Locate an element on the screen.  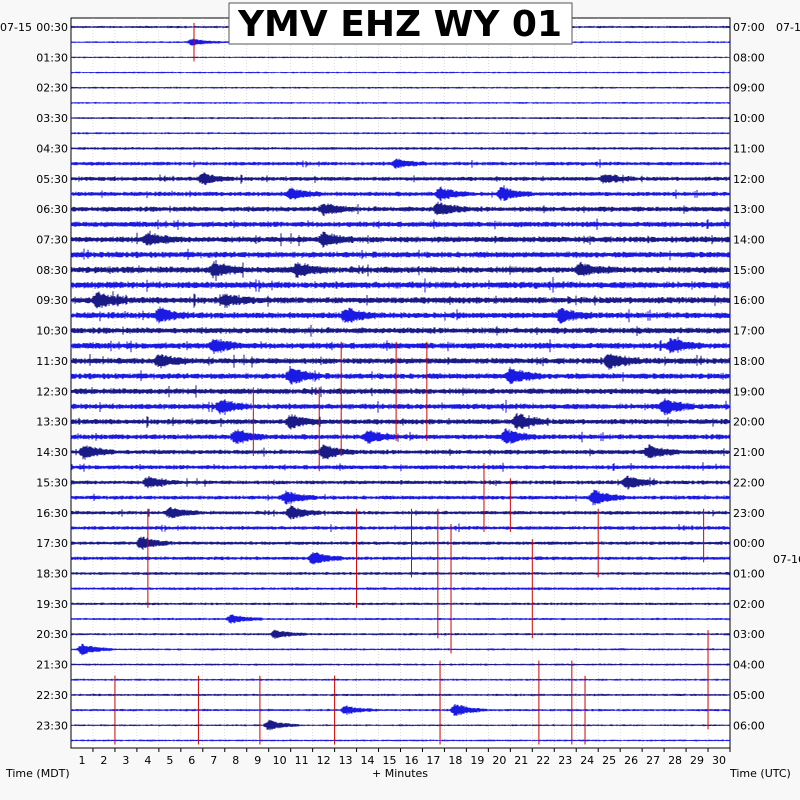
x-tick-label: 29 is located at coordinates (697, 760).